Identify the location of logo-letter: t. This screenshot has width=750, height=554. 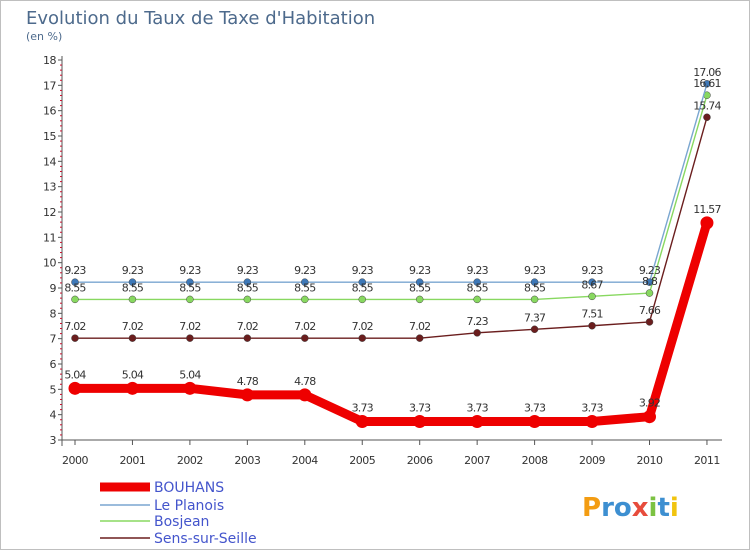
(663, 508).